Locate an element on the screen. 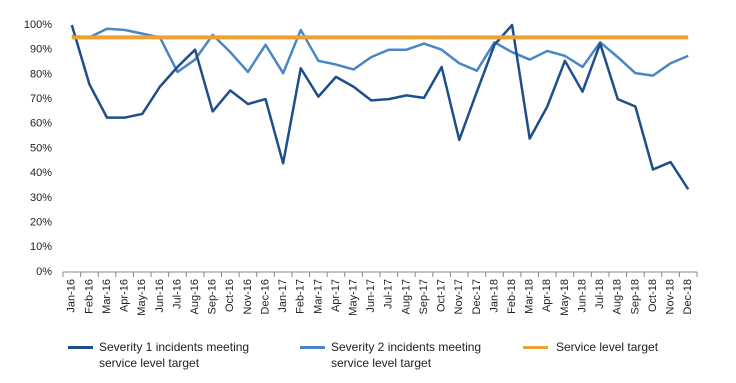 The height and width of the screenshot is (383, 736). x-tick-label: Mar-17 is located at coordinates (318, 296).